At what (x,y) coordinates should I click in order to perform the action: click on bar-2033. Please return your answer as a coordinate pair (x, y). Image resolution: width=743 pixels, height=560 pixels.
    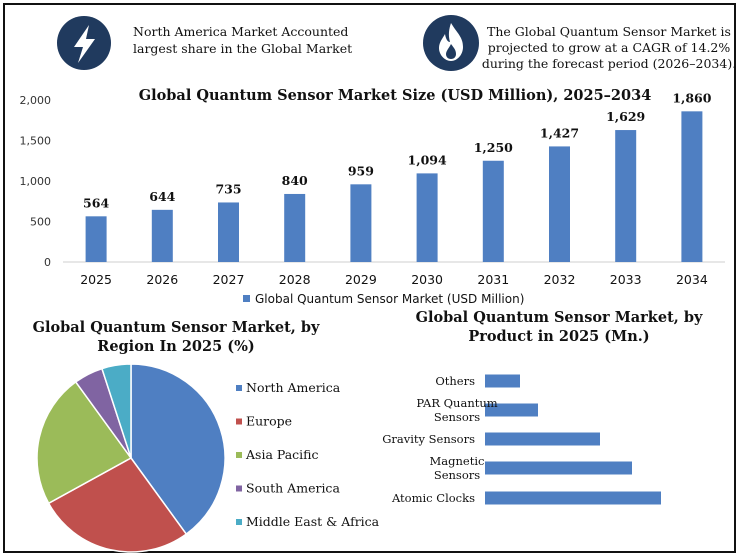
    Looking at the image, I should click on (626, 196).